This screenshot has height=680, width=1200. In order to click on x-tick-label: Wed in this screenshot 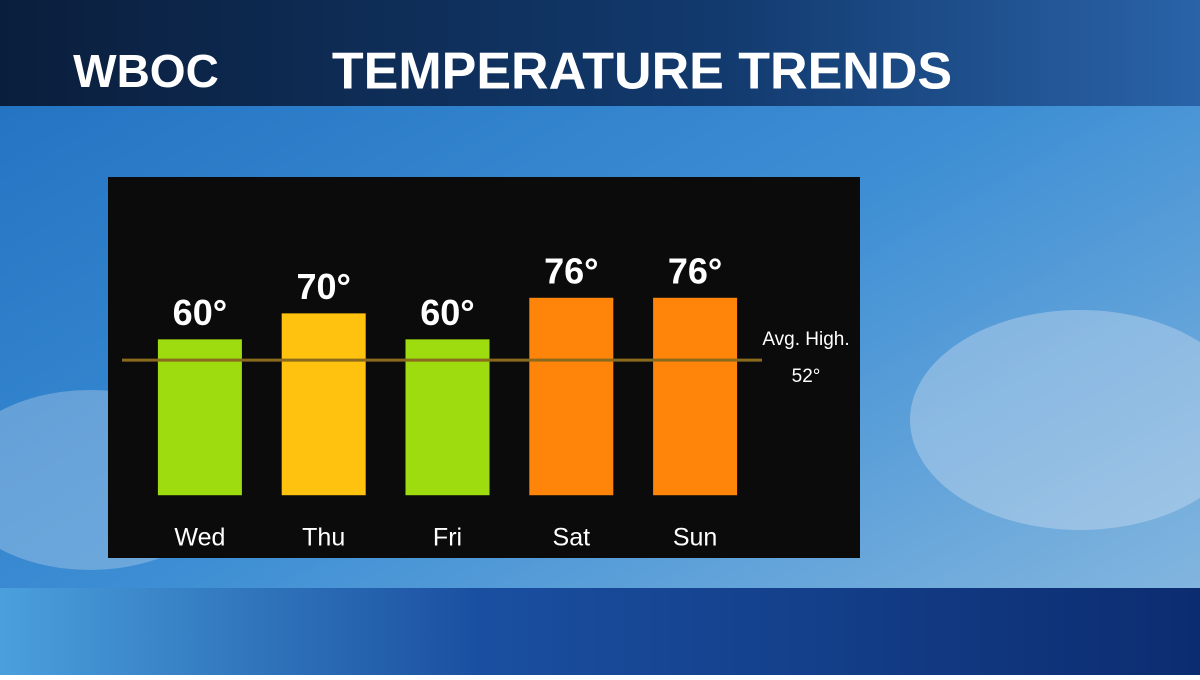, I will do `click(199, 538)`.